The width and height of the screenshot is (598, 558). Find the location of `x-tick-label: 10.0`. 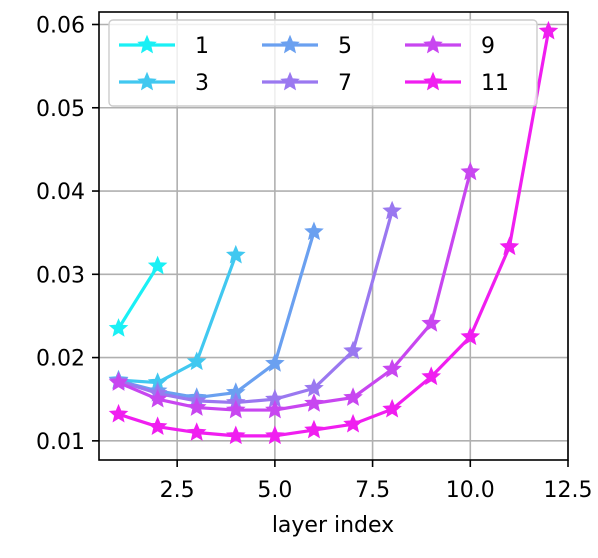

x-tick-label: 10.0 is located at coordinates (470, 490).